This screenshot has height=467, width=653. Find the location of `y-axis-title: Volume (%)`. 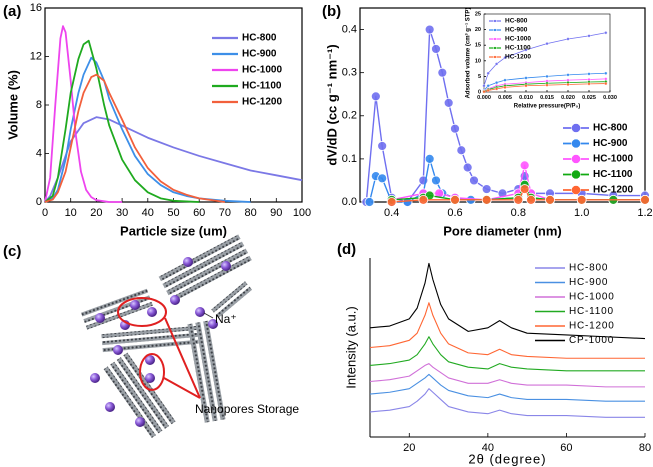

y-axis-title: Volume (%) is located at coordinates (12, 105).